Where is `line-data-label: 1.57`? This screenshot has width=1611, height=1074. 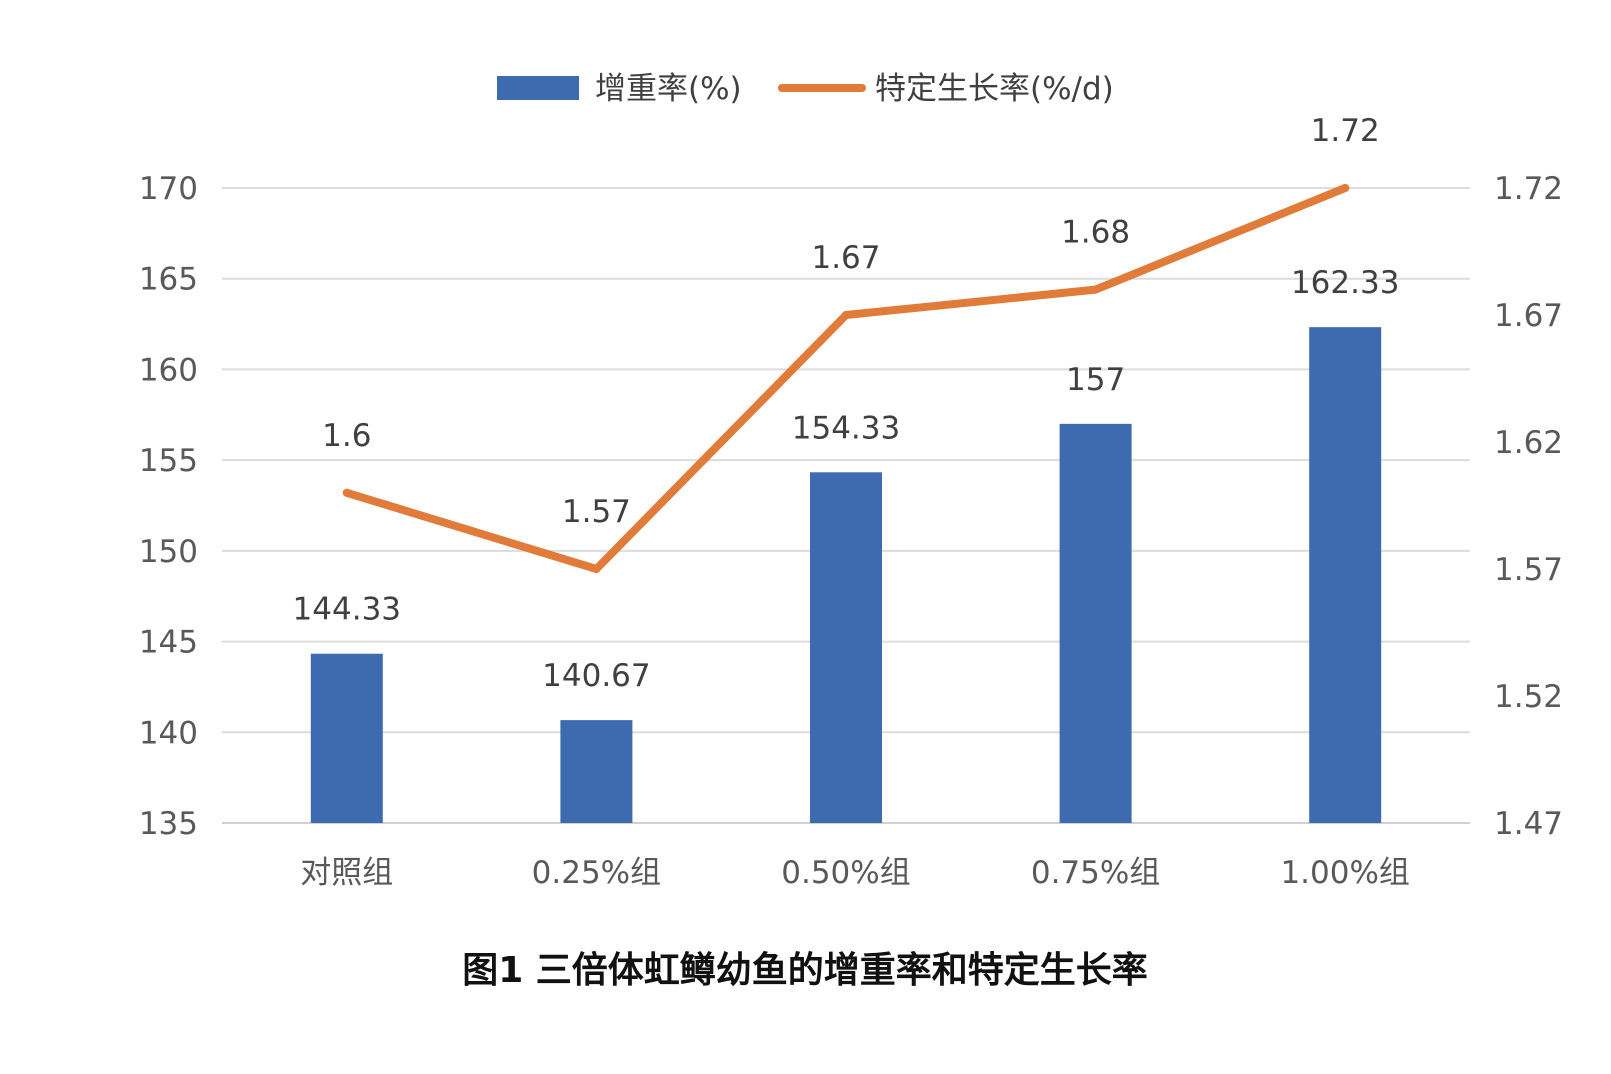
line-data-label: 1.57 is located at coordinates (596, 512).